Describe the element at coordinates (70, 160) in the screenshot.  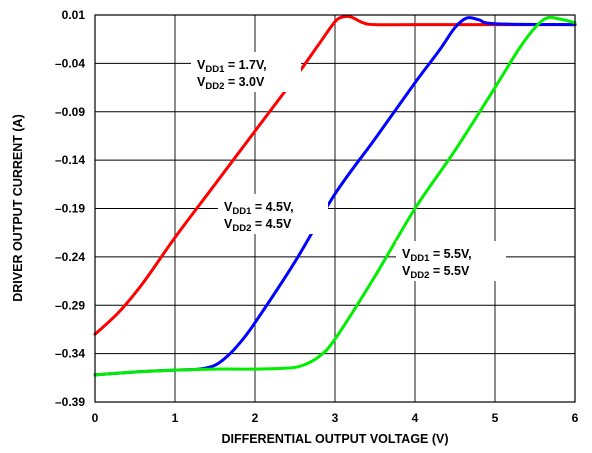
I see `y-tick-label-3: –0.14` at that location.